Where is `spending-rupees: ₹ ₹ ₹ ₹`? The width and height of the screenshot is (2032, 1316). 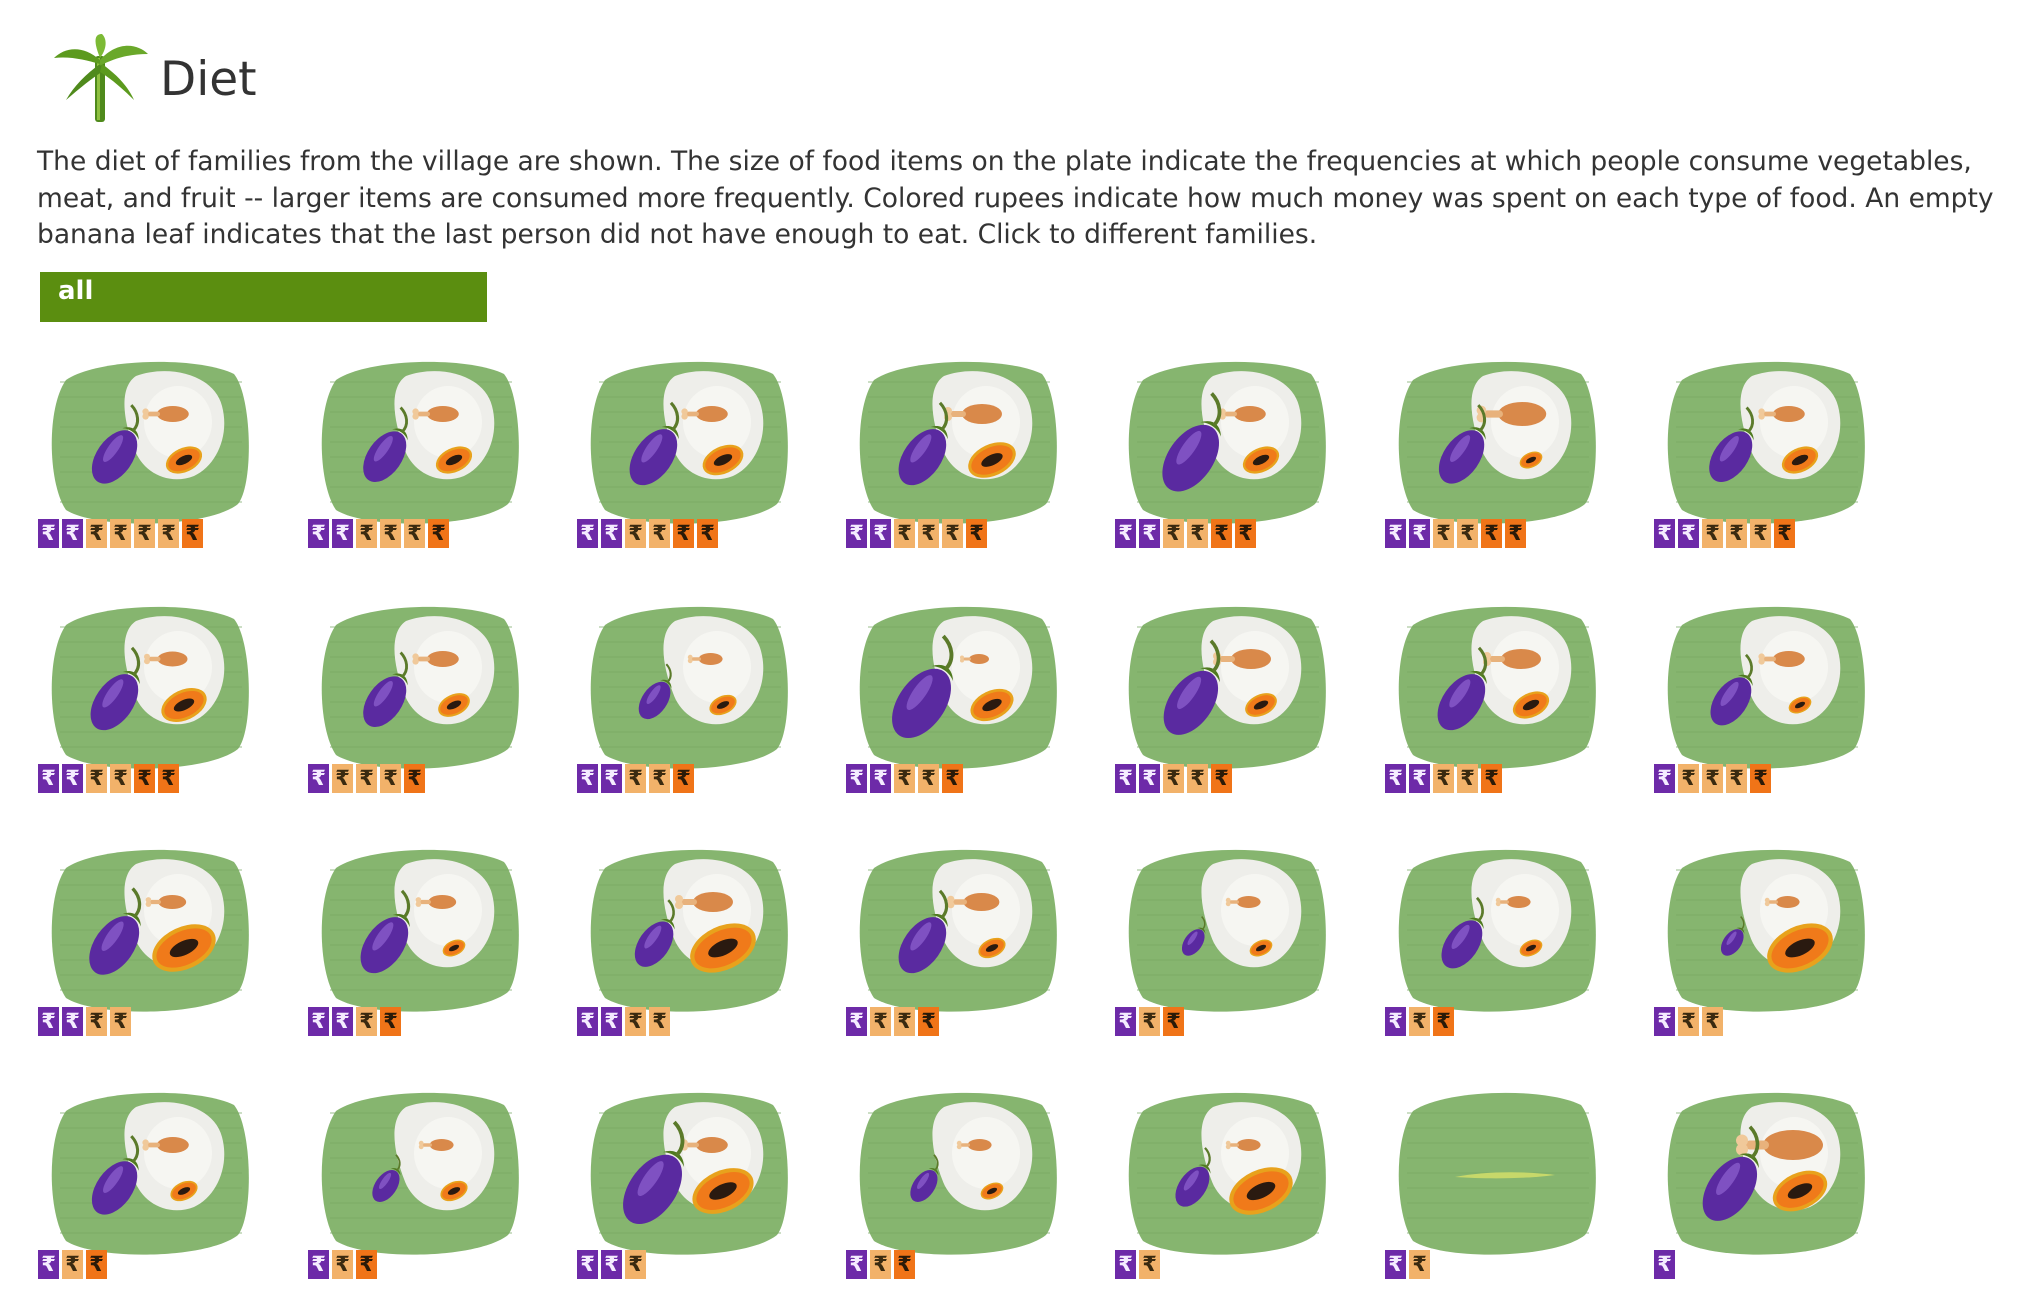 spending-rupees: ₹ ₹ ₹ ₹ is located at coordinates (892, 1021).